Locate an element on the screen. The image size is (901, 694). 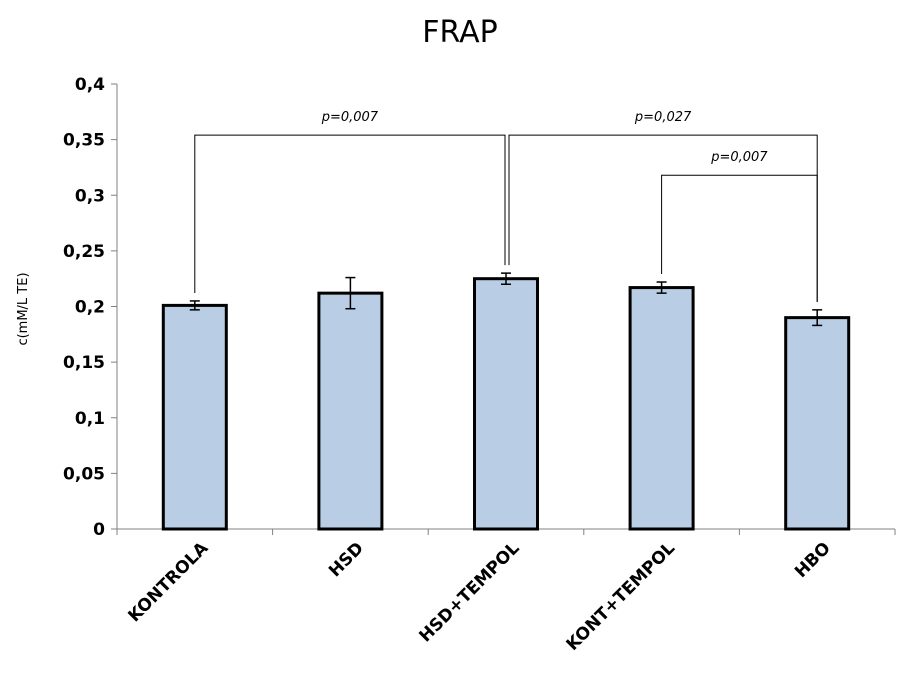
error-bars is located at coordinates (506, 299).